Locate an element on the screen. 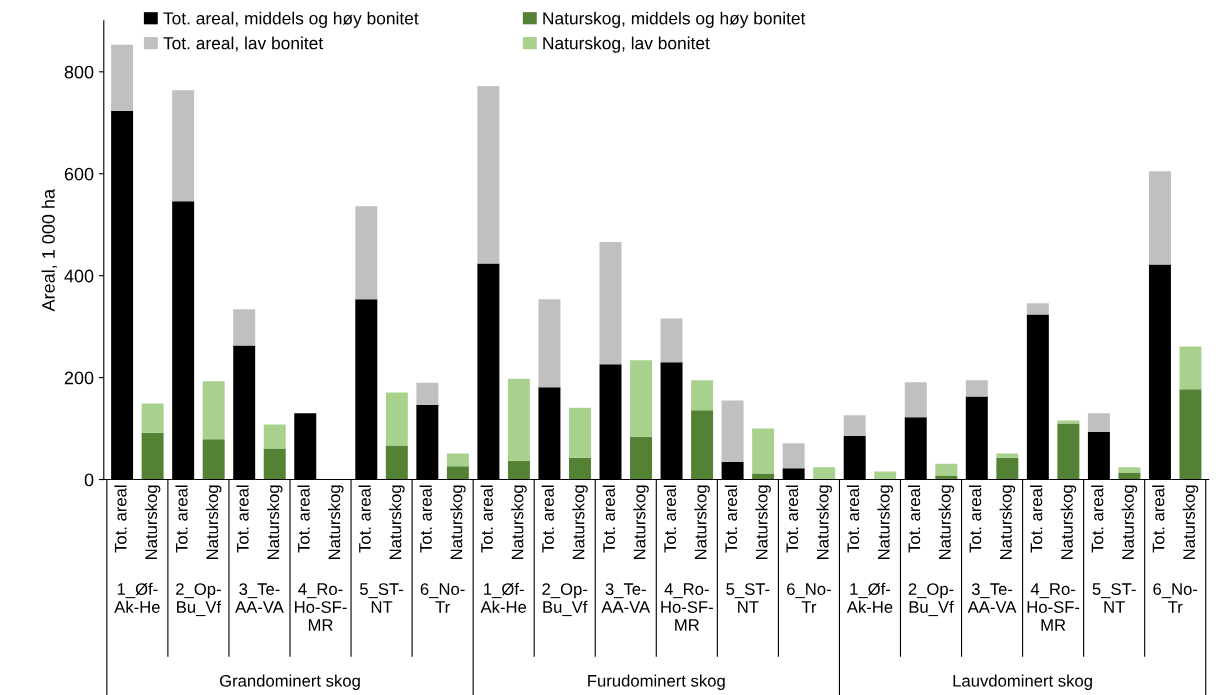 The image size is (1221, 695). y-tick-label: 600 is located at coordinates (79, 174).